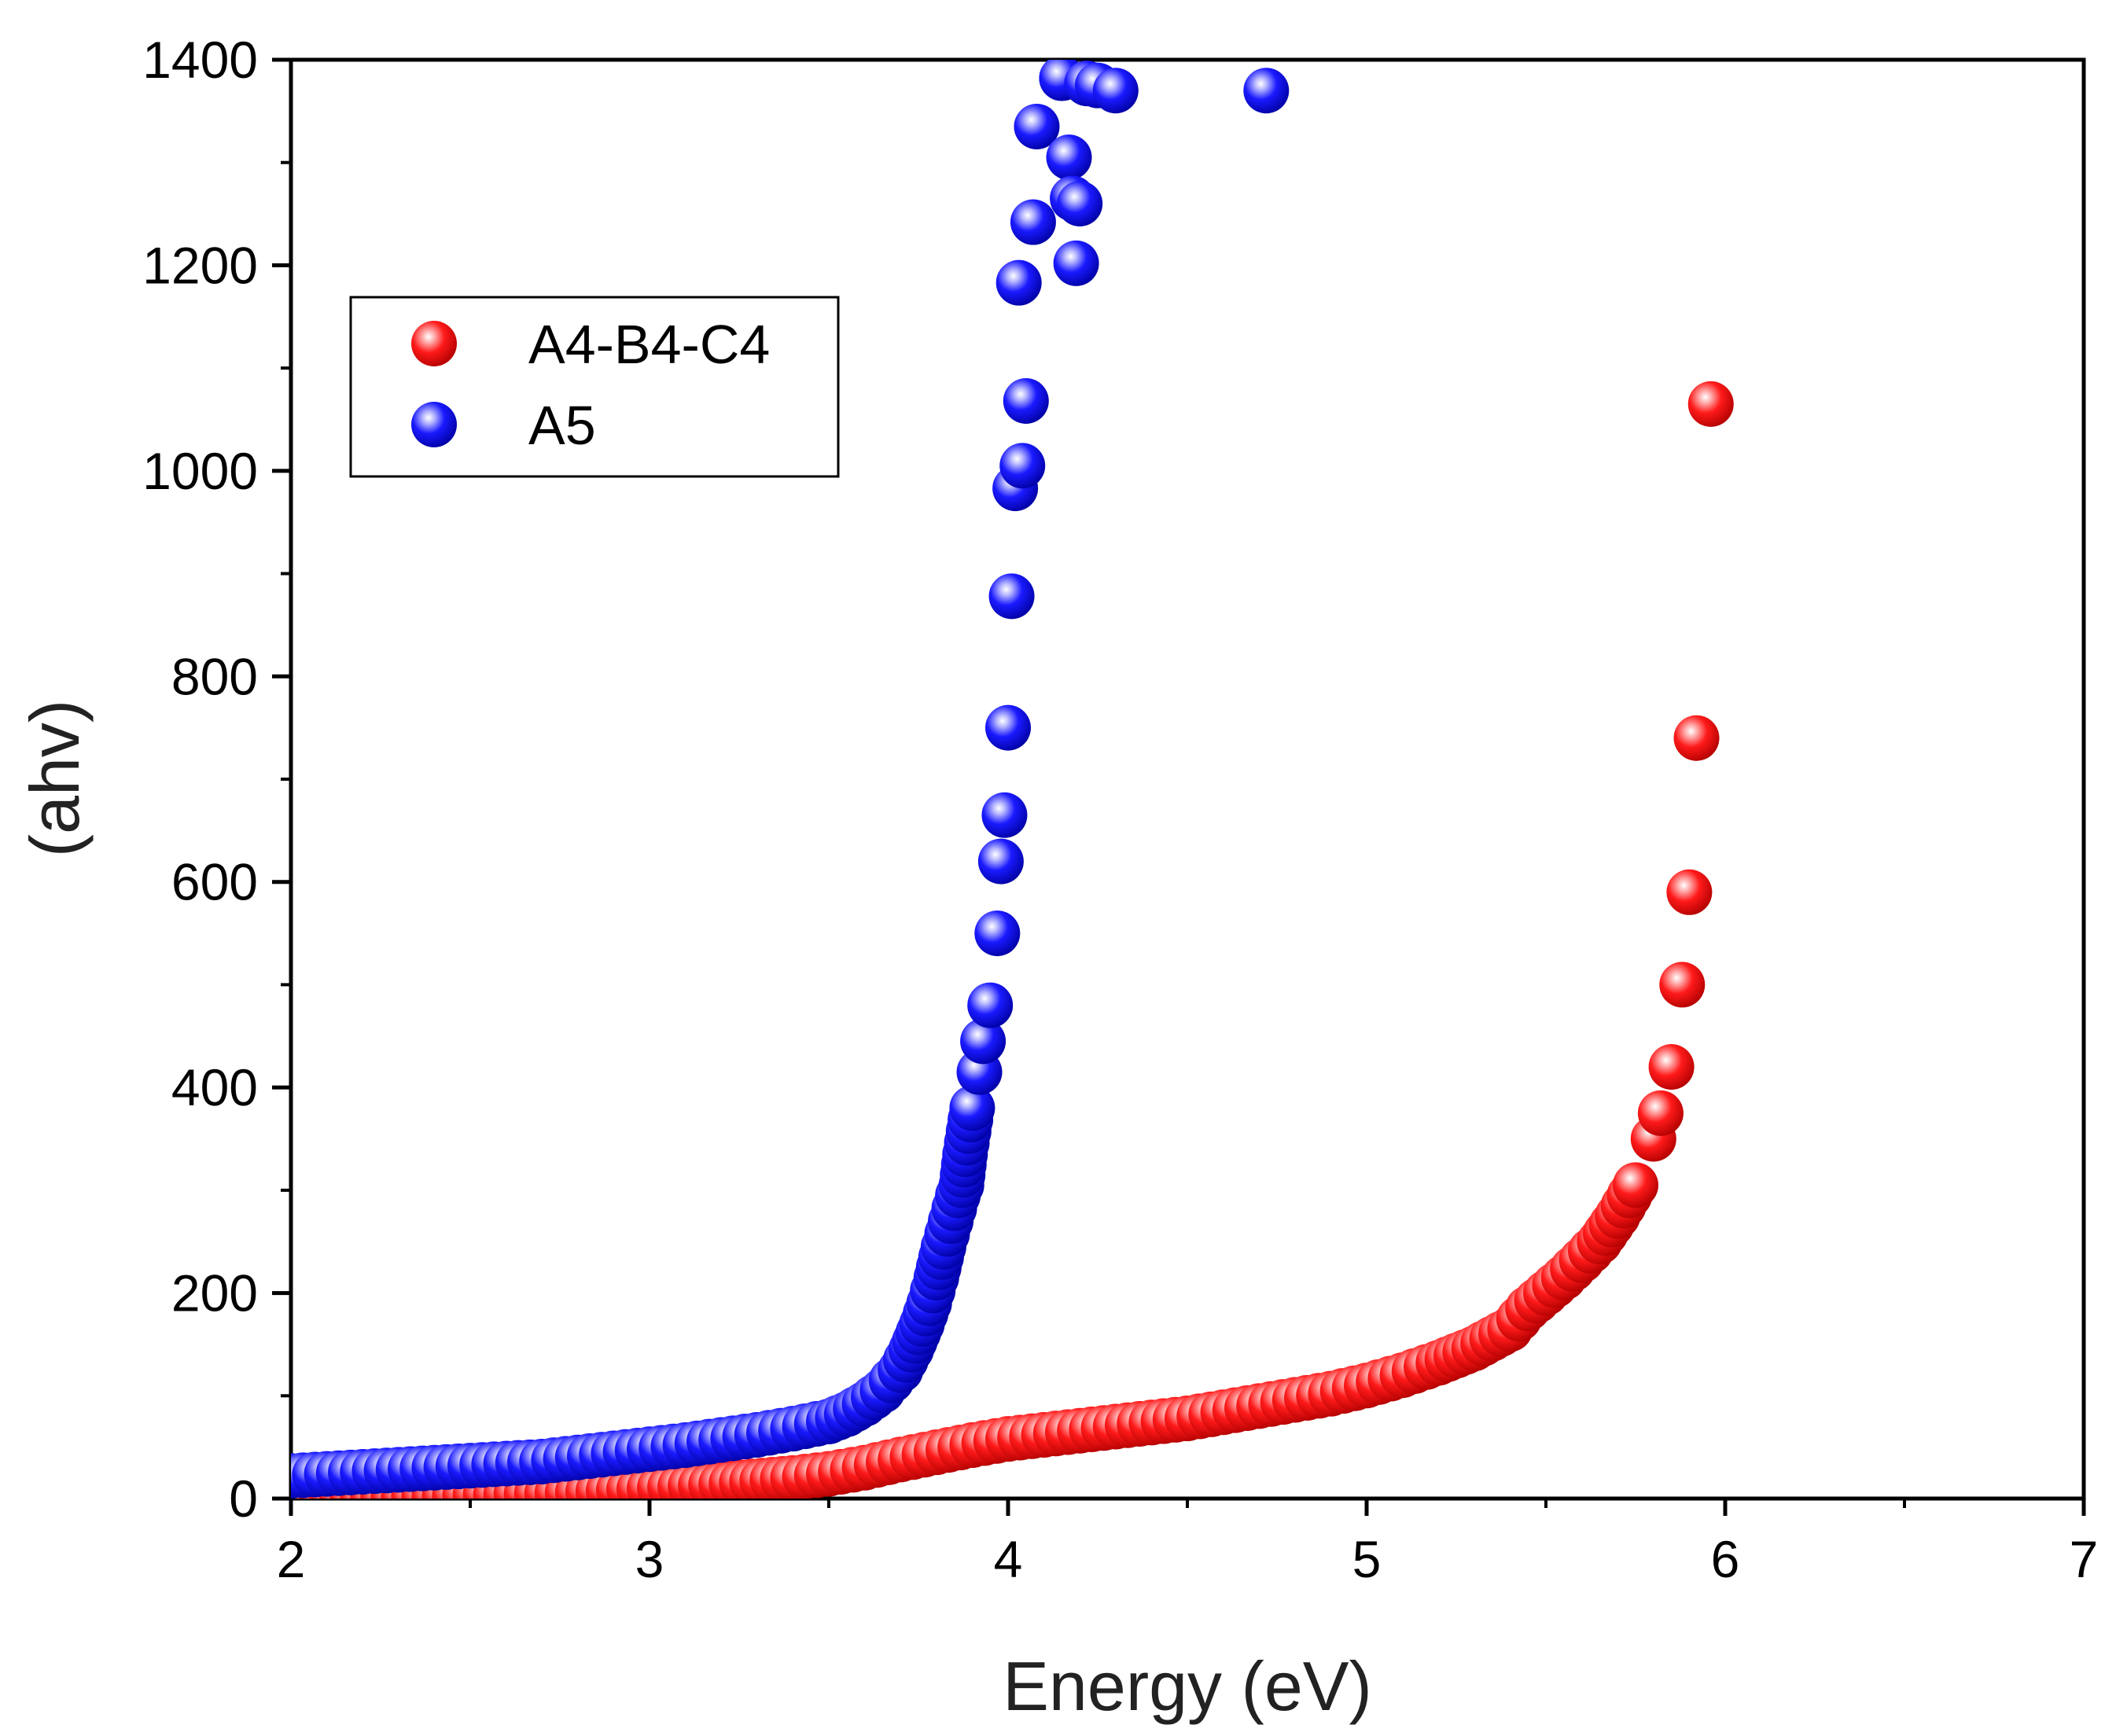 Image resolution: width=2116 pixels, height=1736 pixels. Describe the element at coordinates (200, 60) in the screenshot. I see `y-tick-label: 1400` at that location.